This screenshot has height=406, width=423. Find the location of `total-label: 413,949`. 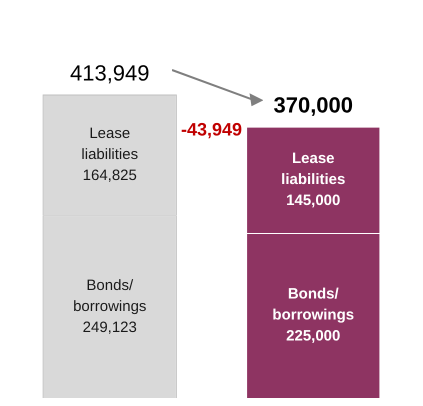

total-label: 413,949 is located at coordinates (110, 73).